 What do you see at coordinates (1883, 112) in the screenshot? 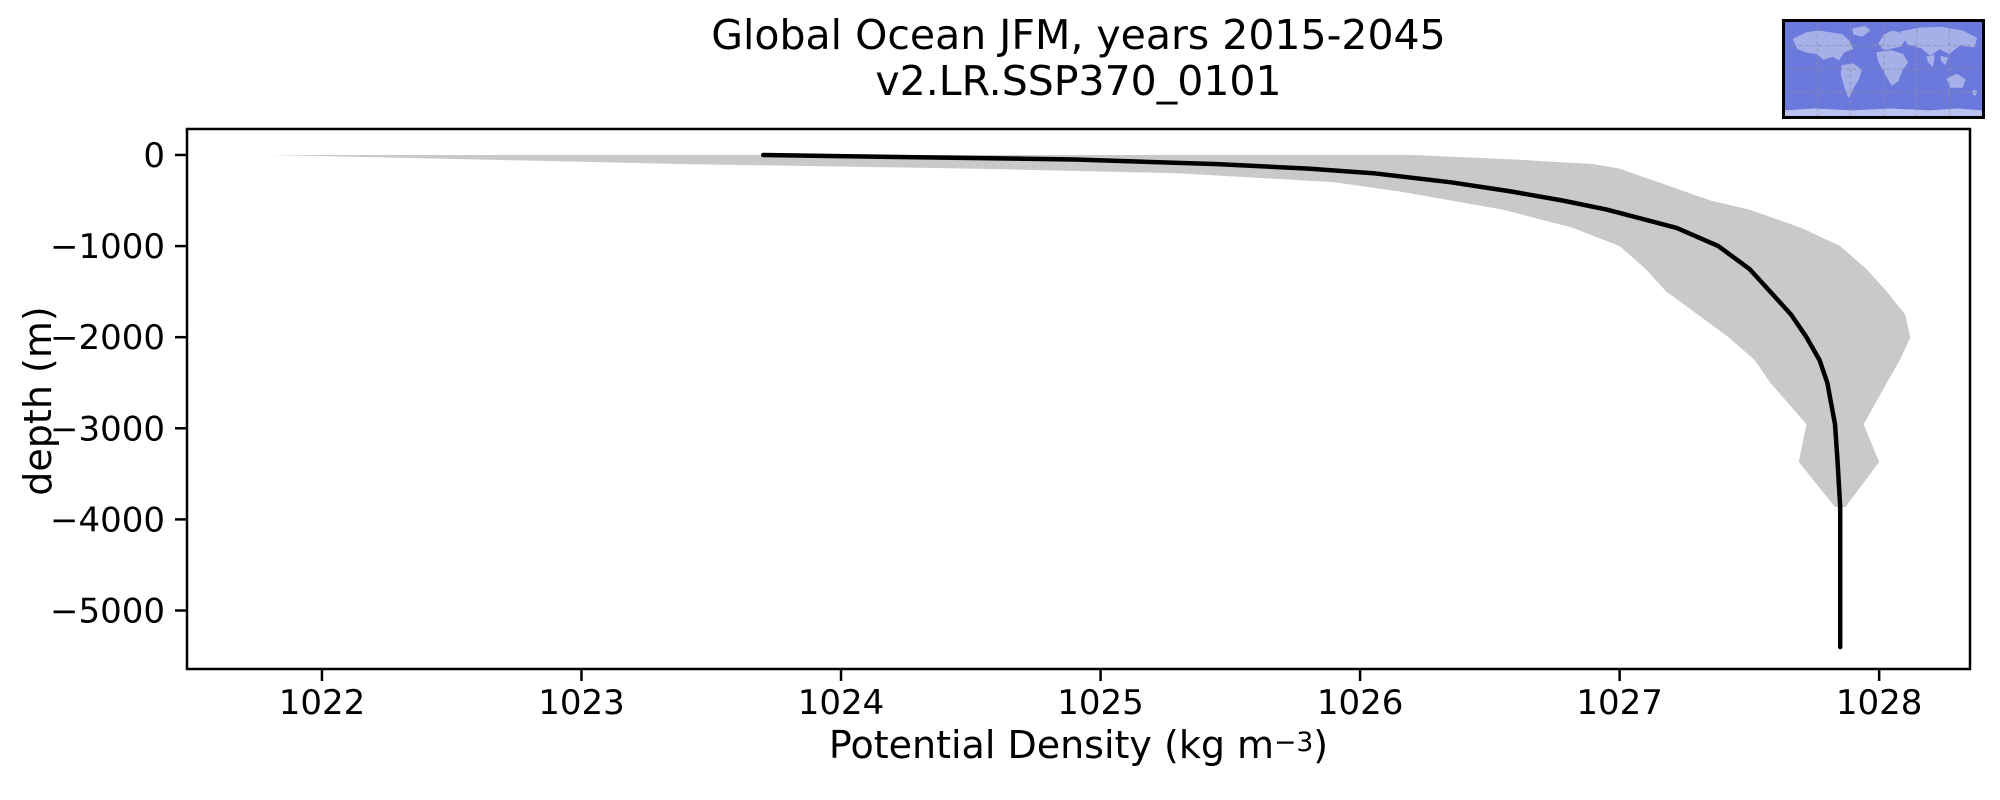
I see `map-antarctica` at bounding box center [1883, 112].